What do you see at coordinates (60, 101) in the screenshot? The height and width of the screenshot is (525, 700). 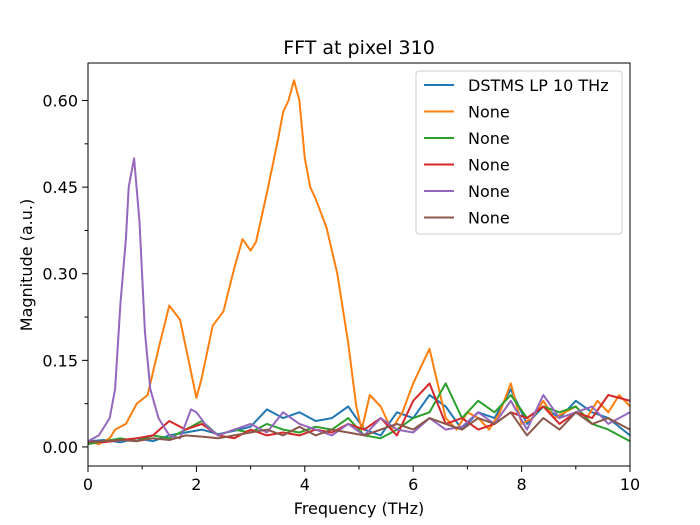 I see `y-tick-label: 0.60` at bounding box center [60, 101].